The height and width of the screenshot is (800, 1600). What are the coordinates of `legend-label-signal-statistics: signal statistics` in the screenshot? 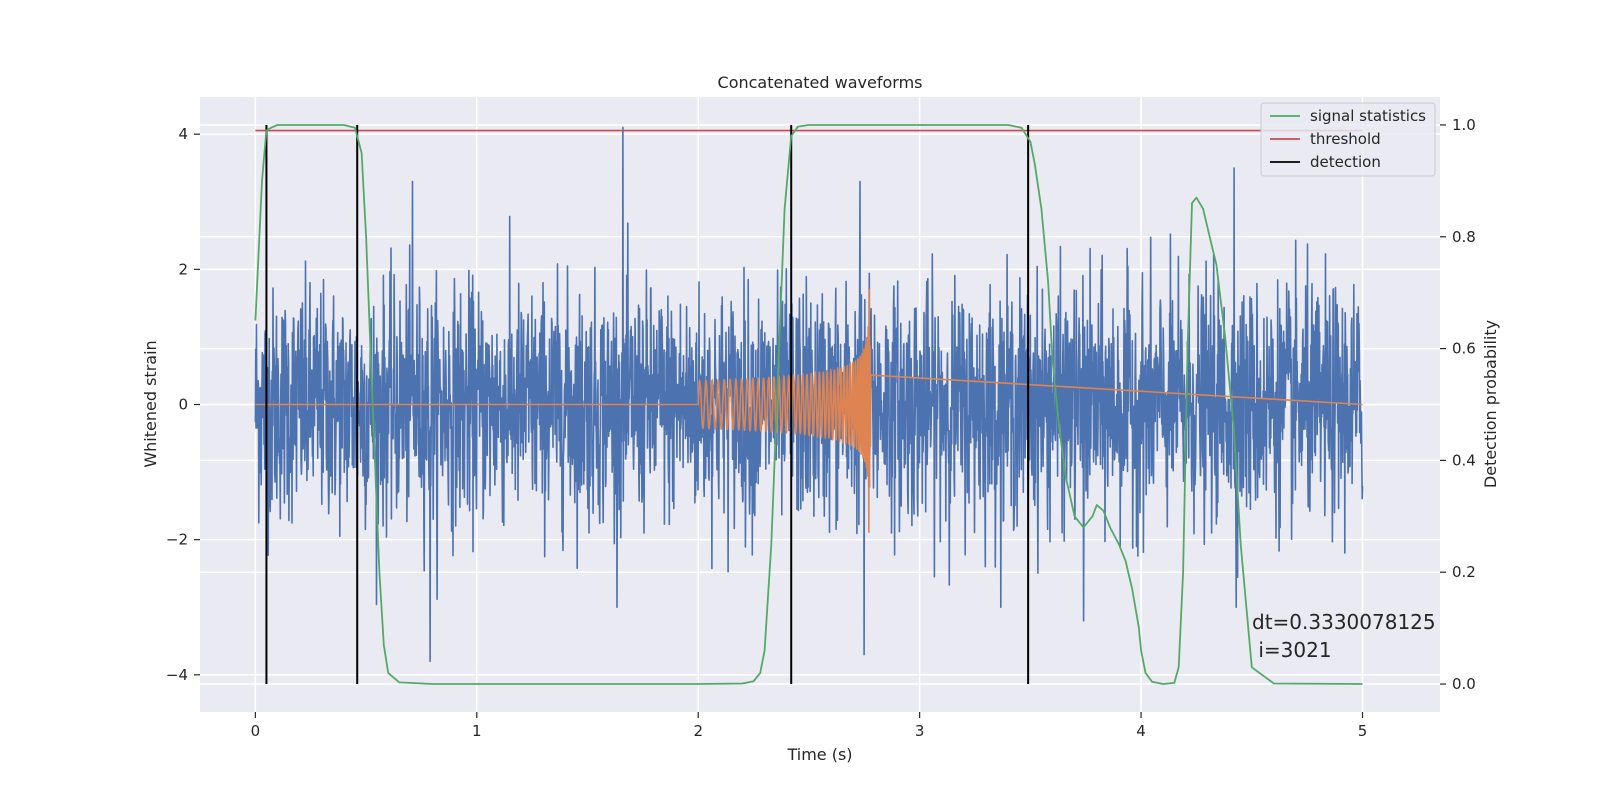 It's located at (1368, 116).